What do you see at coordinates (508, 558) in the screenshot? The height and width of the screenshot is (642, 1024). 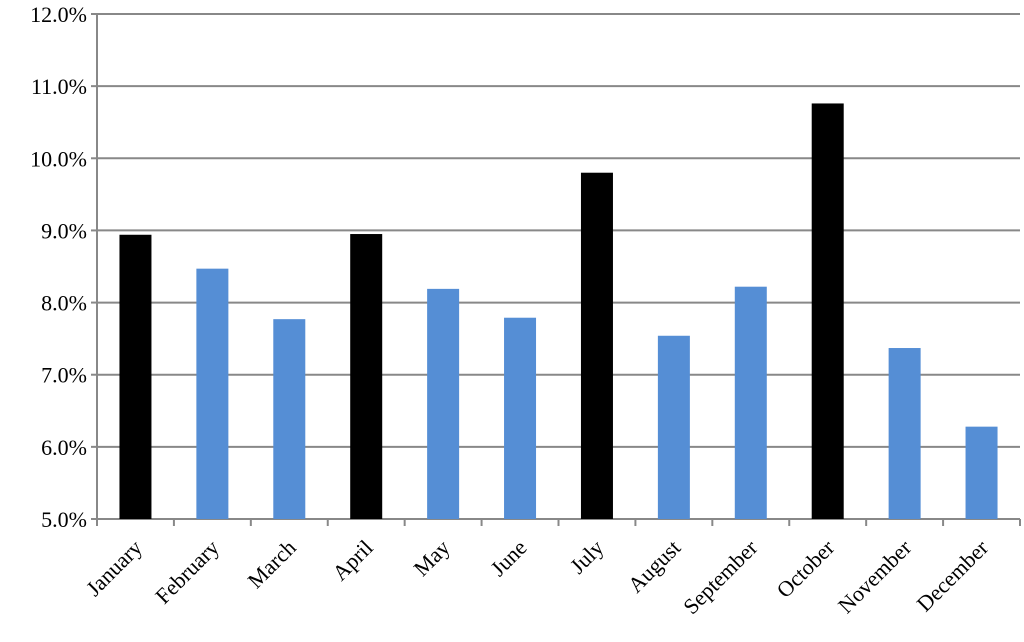 I see `x-tick-label: June` at bounding box center [508, 558].